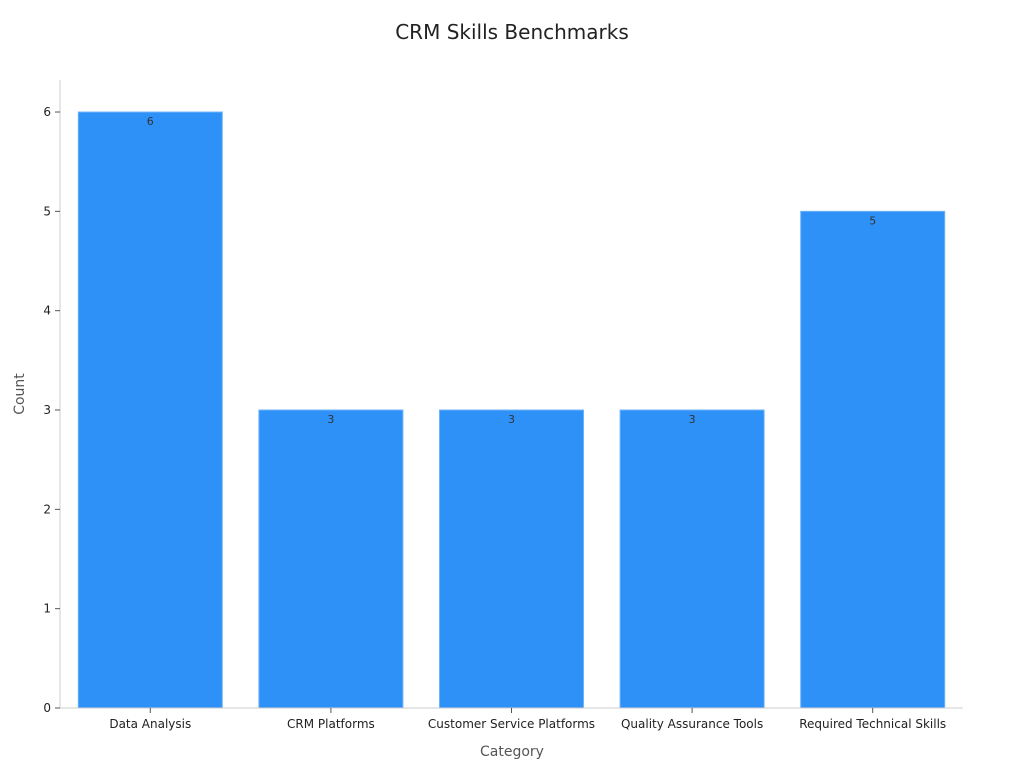  I want to click on y-tick-label-0: 0, so click(47, 708).